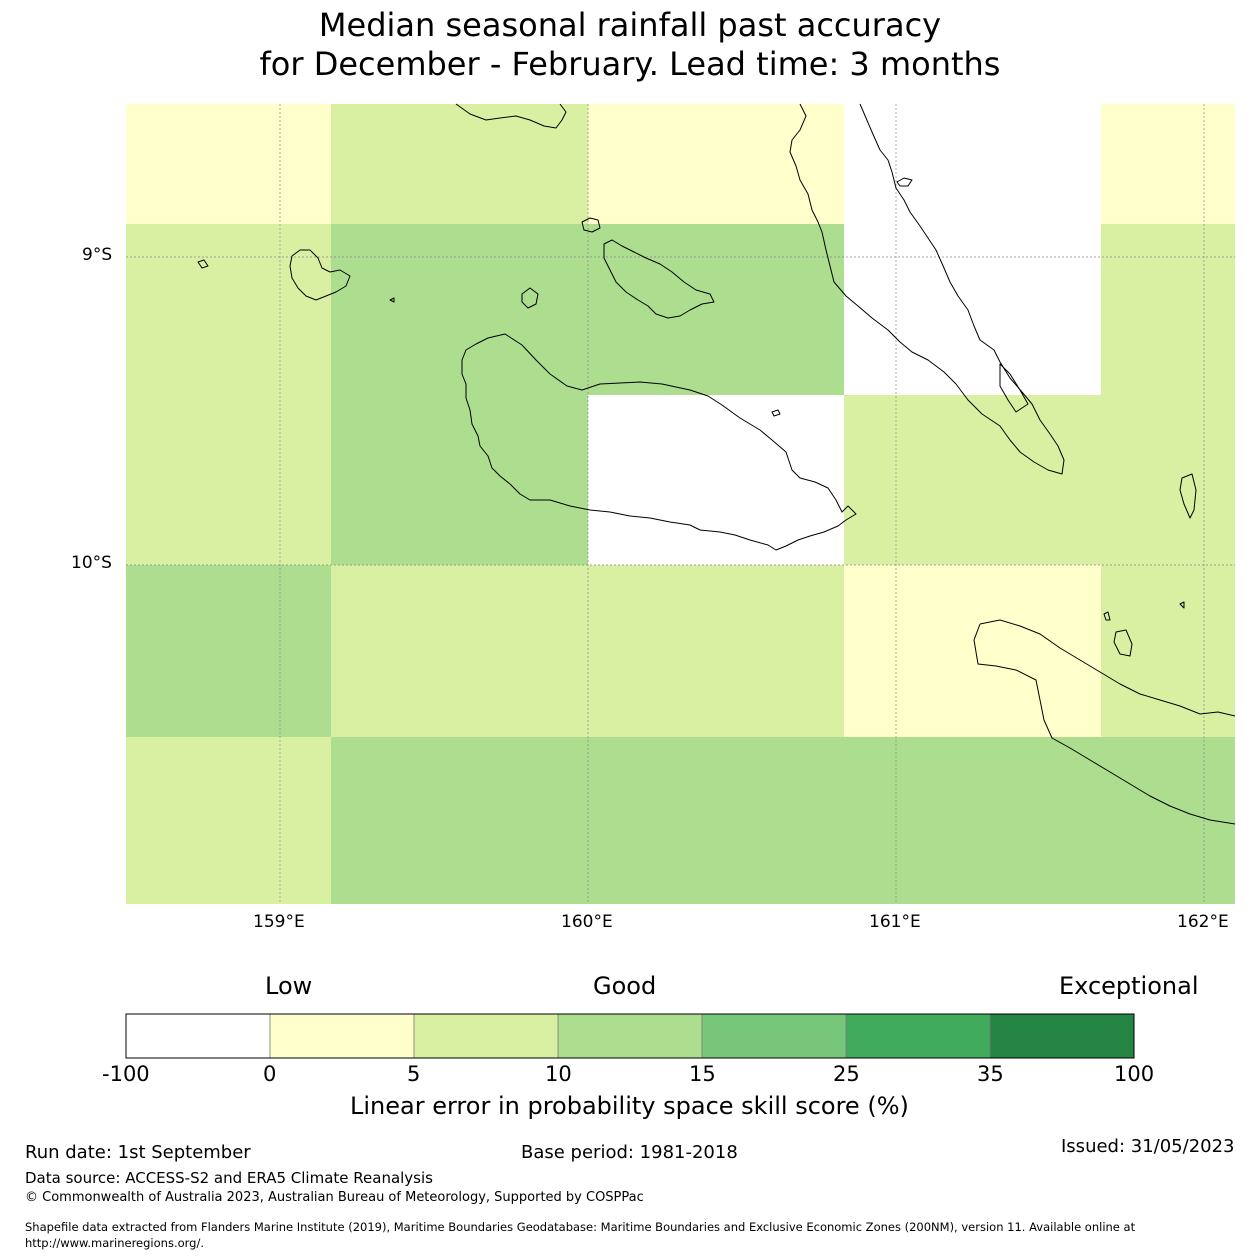  I want to click on colorbar-tick-label: -100, so click(126, 1074).